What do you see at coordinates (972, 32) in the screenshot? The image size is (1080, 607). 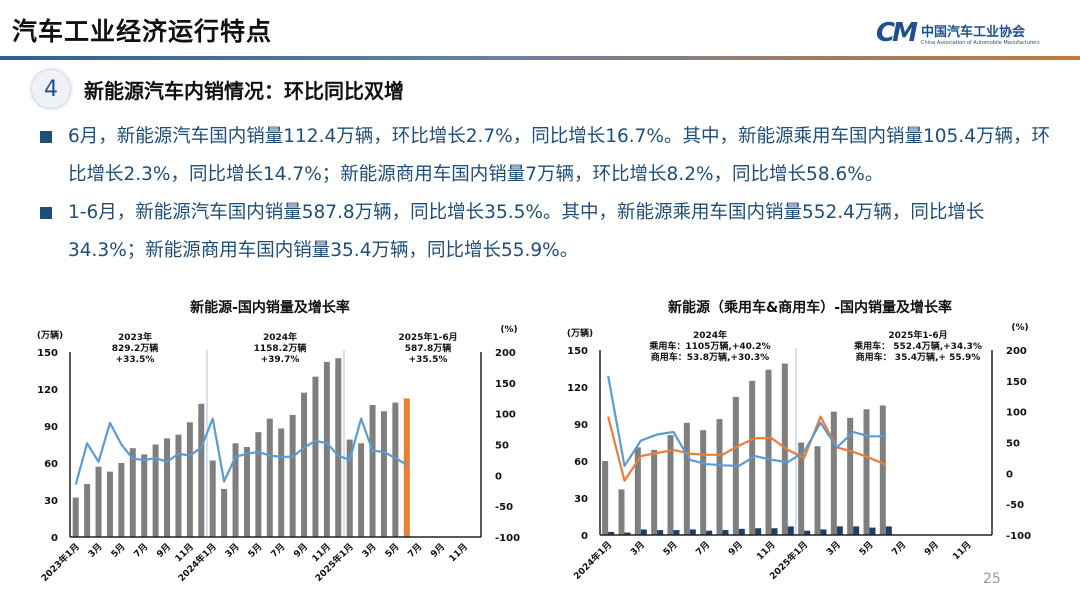 I see `logo-cn: 中国汽车工业协会` at bounding box center [972, 32].